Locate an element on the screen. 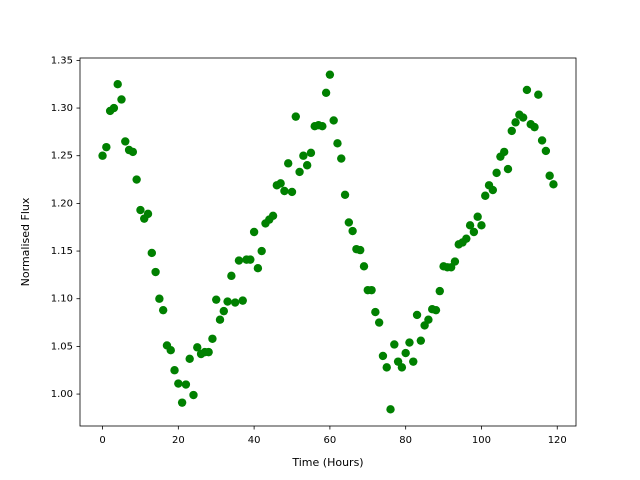 The image size is (640, 480). y-tick-label: 1.35 is located at coordinates (62, 60).